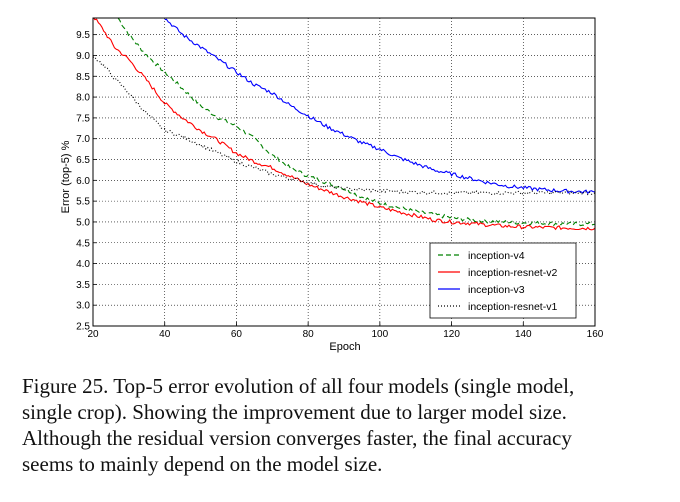 The height and width of the screenshot is (502, 680). Describe the element at coordinates (83, 118) in the screenshot. I see `y-tick-label: 7.5` at that location.